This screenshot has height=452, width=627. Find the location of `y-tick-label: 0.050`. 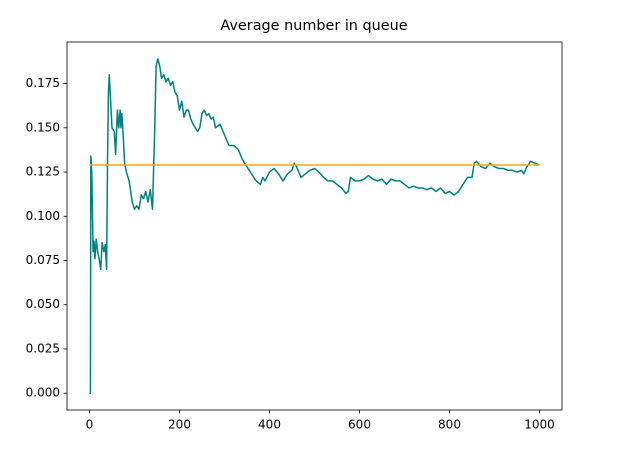

y-tick-label: 0.050 is located at coordinates (43, 304).